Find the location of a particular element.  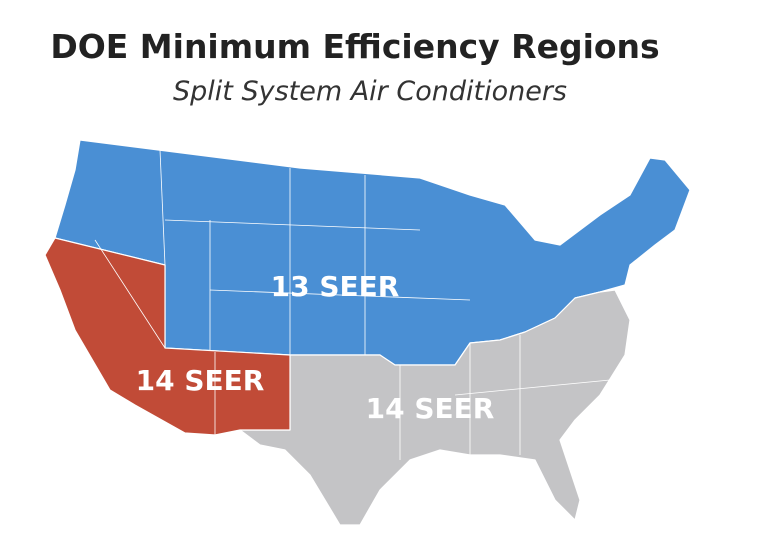

region-southwest is located at coordinates (167, 336).